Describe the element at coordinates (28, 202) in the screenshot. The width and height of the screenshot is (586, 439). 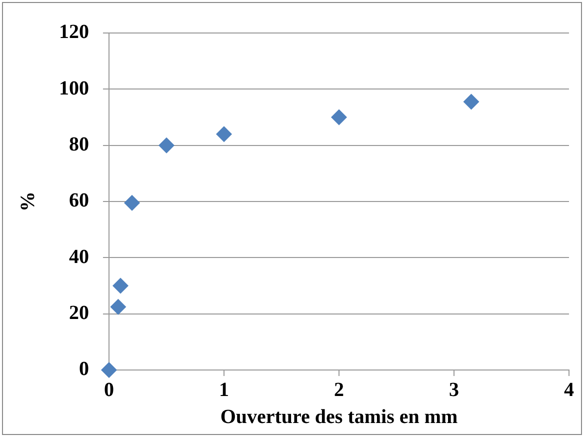
I see `y-axis-title: %` at that location.